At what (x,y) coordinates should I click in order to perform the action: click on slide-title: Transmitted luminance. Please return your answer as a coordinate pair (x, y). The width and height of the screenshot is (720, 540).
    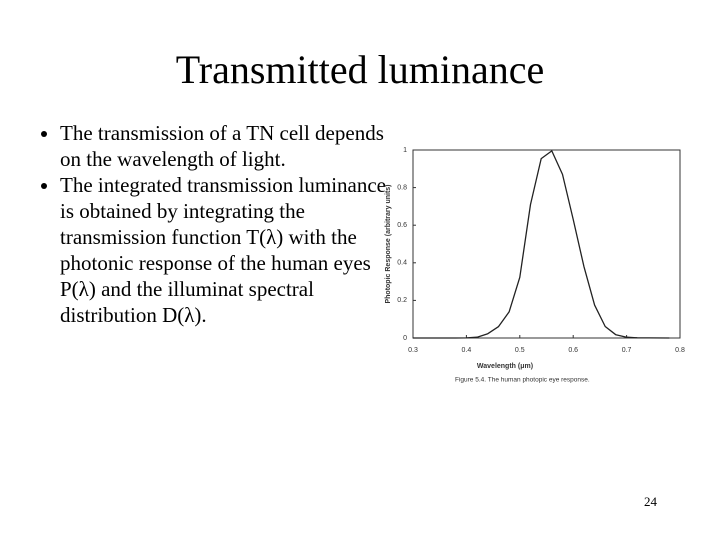
    Looking at the image, I should click on (360, 69).